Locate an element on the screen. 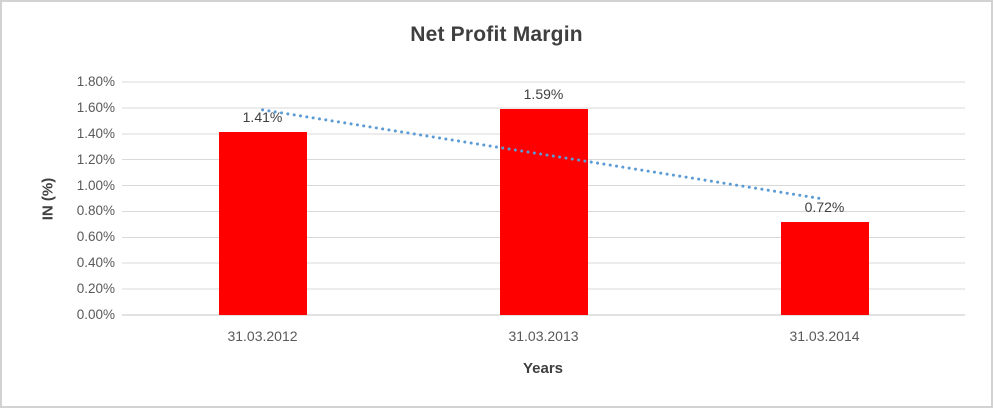 The image size is (993, 408). data-label: 1.41% is located at coordinates (262, 117).